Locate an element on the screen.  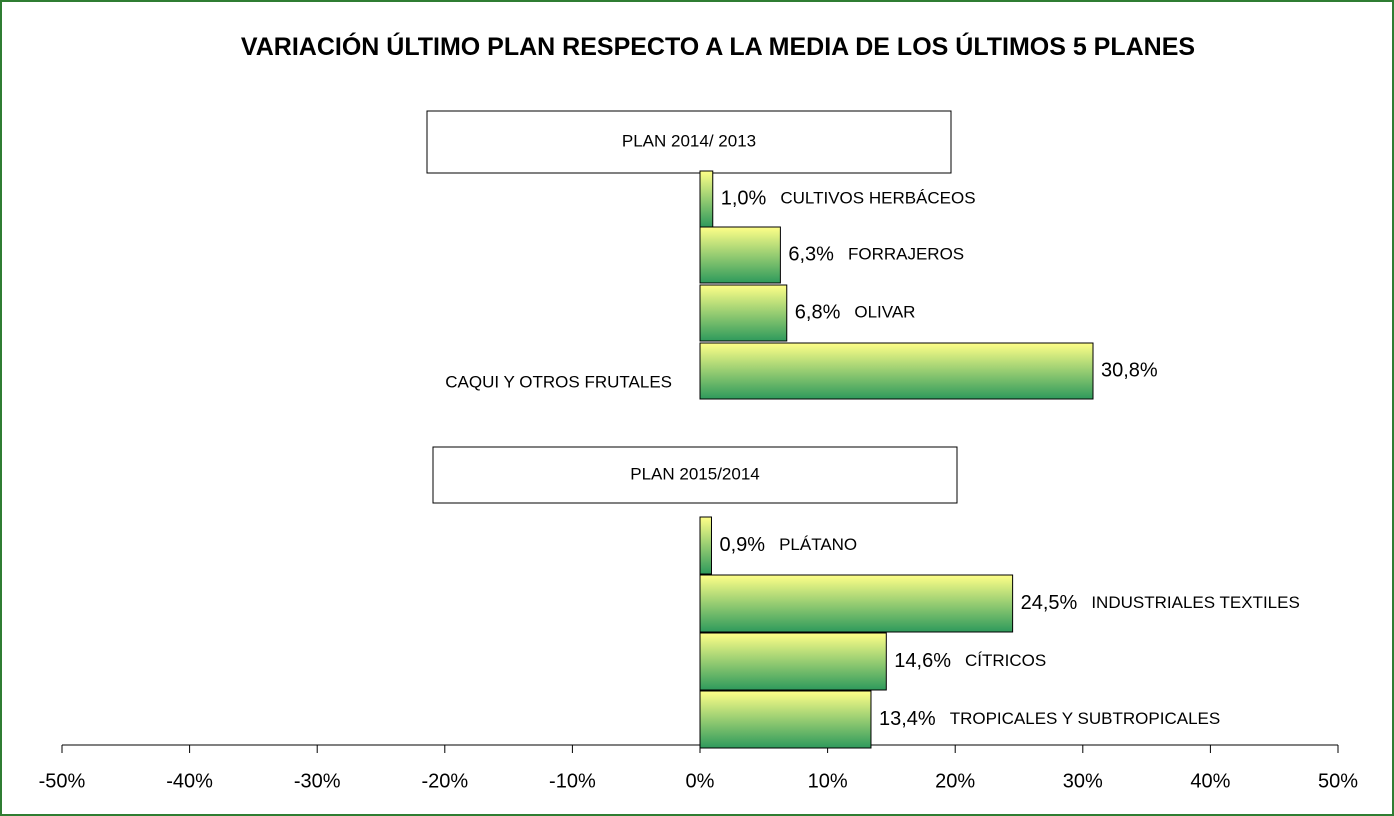
category-label: CAQUI Y OTROS FRUTALES is located at coordinates (558, 381).